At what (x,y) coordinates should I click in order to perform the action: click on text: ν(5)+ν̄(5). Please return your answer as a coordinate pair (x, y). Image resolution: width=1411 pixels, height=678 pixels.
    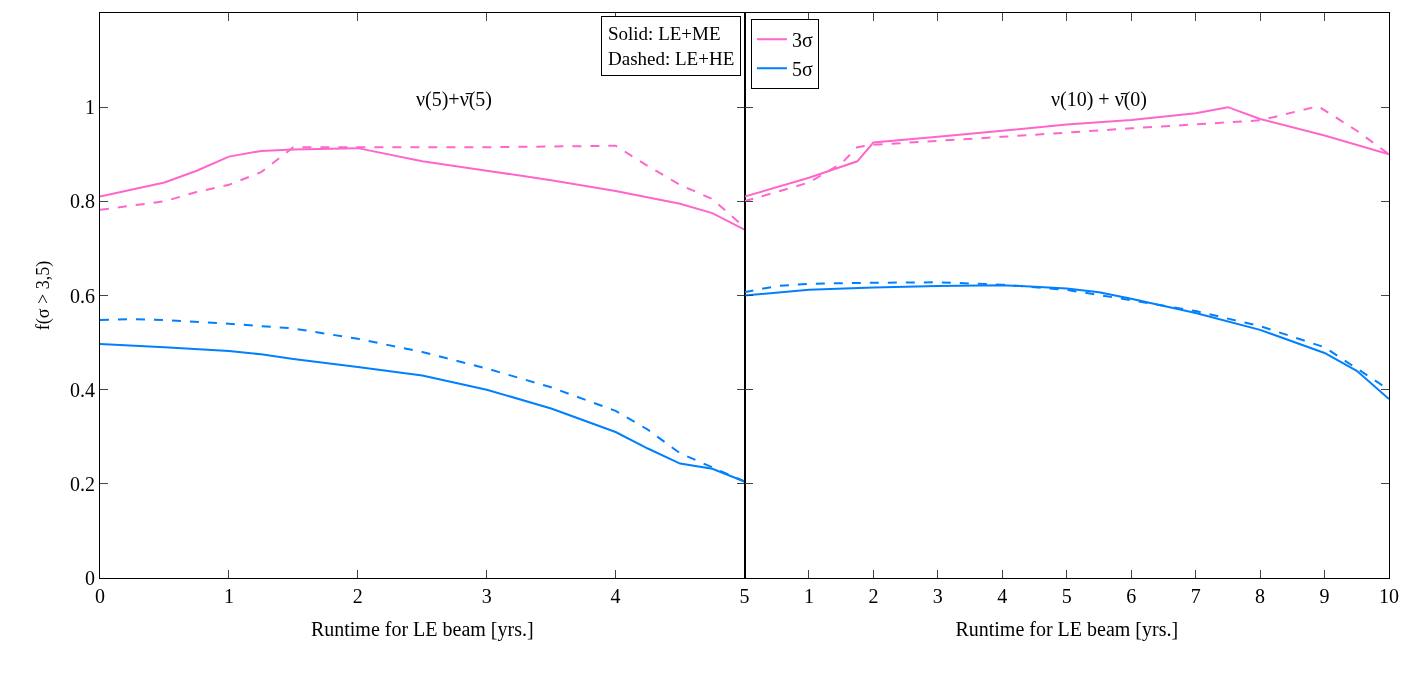
    Looking at the image, I should click on (454, 99).